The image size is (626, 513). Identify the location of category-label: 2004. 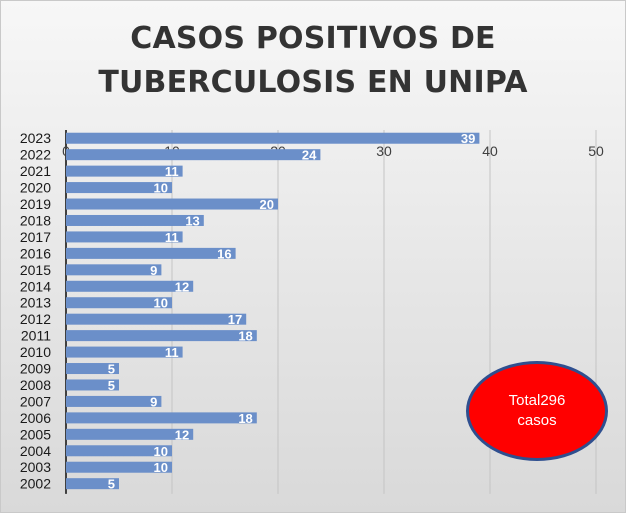
(35, 451).